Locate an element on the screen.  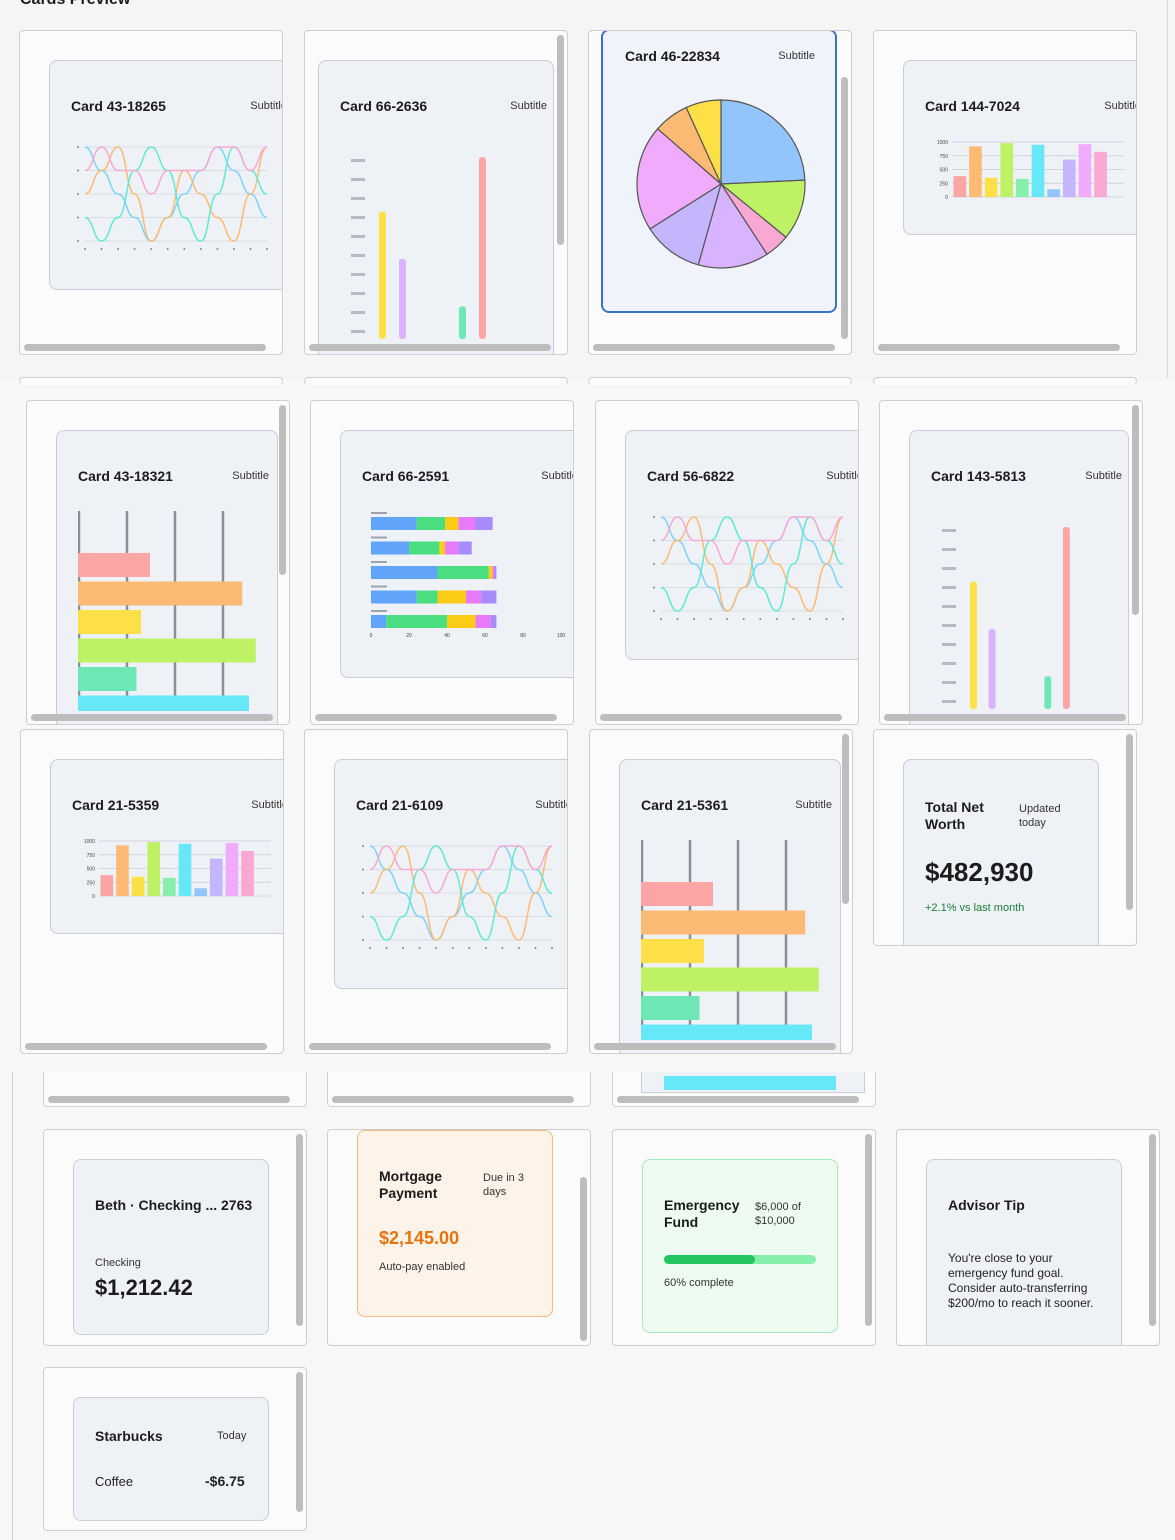
card-title: Card 56-6822 is located at coordinates (691, 476).